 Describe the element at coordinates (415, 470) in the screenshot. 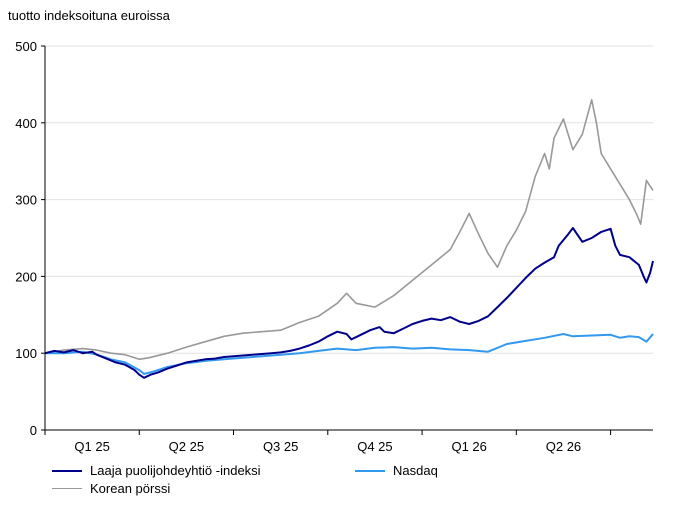

I see `legend-label-nasdaq: Nasdaq` at that location.